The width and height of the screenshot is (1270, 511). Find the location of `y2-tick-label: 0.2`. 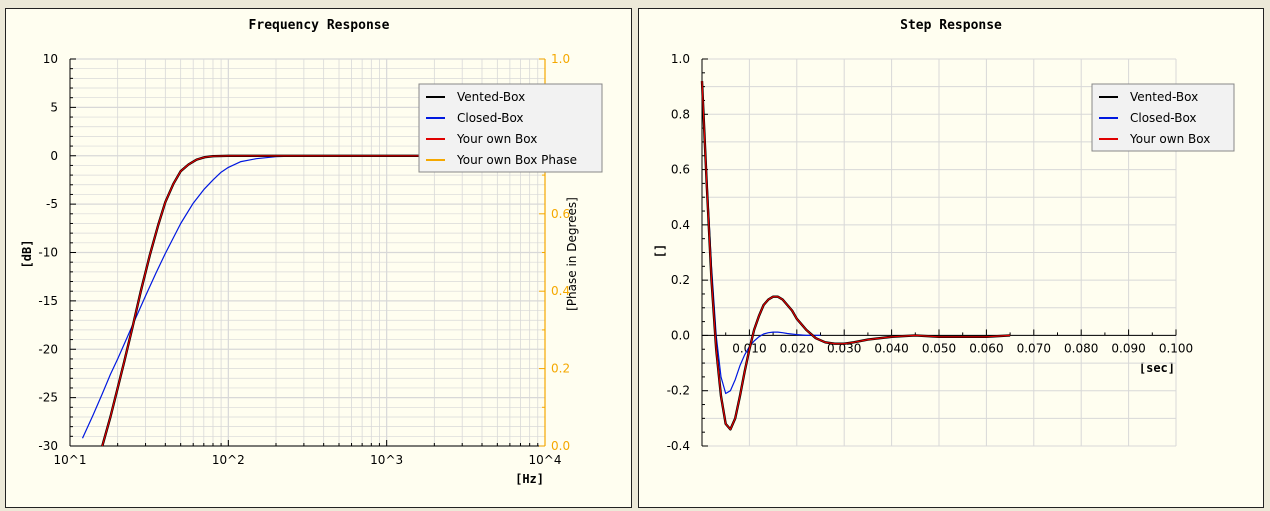

y2-tick-label: 0.2 is located at coordinates (560, 369).